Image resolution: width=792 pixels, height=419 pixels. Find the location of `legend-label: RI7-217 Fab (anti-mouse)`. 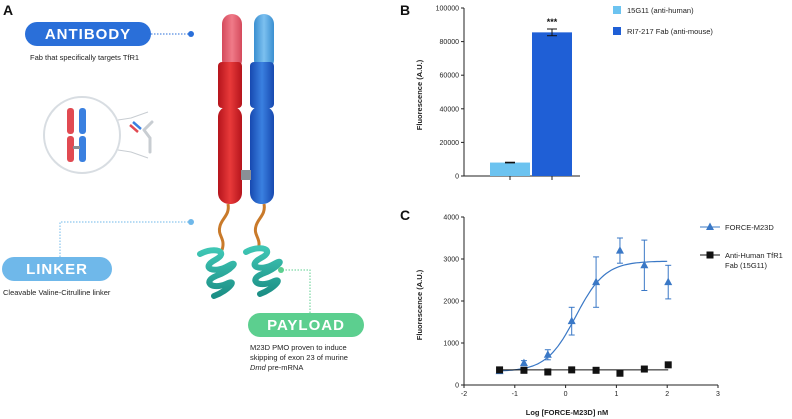

legend-label: RI7-217 Fab (anti-mouse) is located at coordinates (670, 31).